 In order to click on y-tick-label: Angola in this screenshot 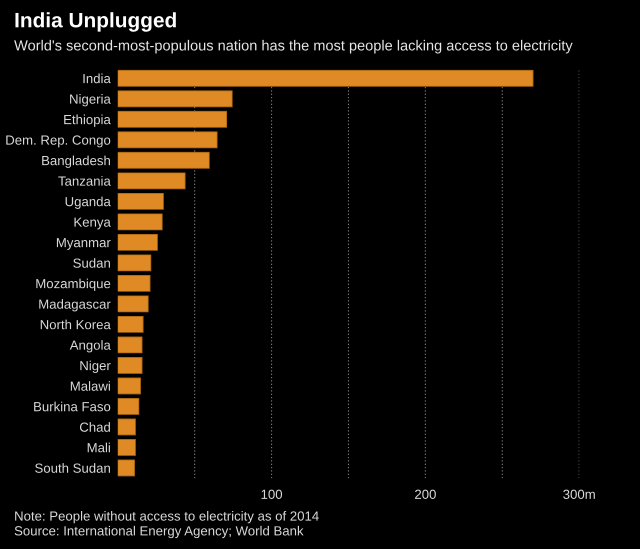, I will do `click(90, 346)`.